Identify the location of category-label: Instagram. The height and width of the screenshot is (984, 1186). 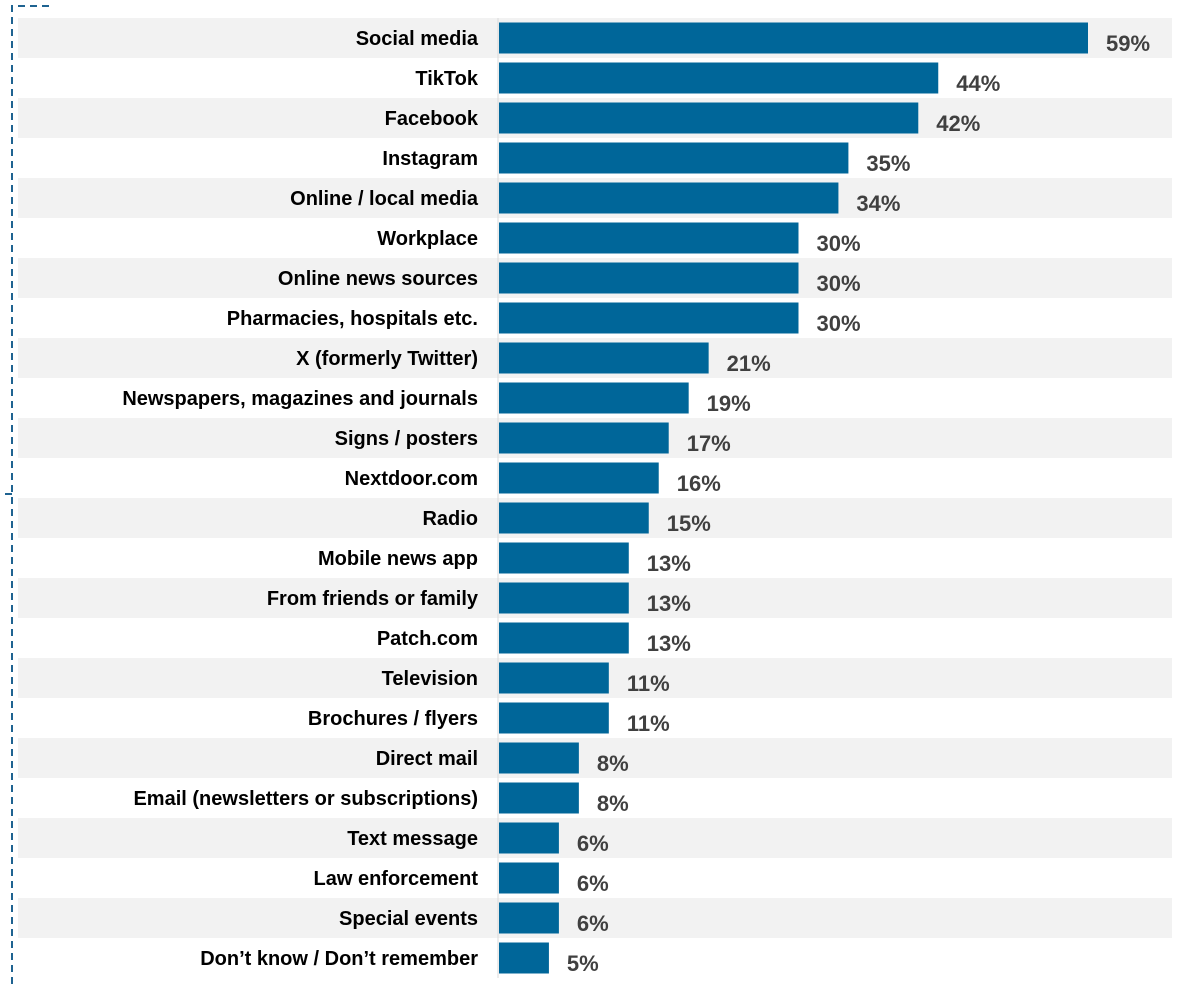
(430, 159).